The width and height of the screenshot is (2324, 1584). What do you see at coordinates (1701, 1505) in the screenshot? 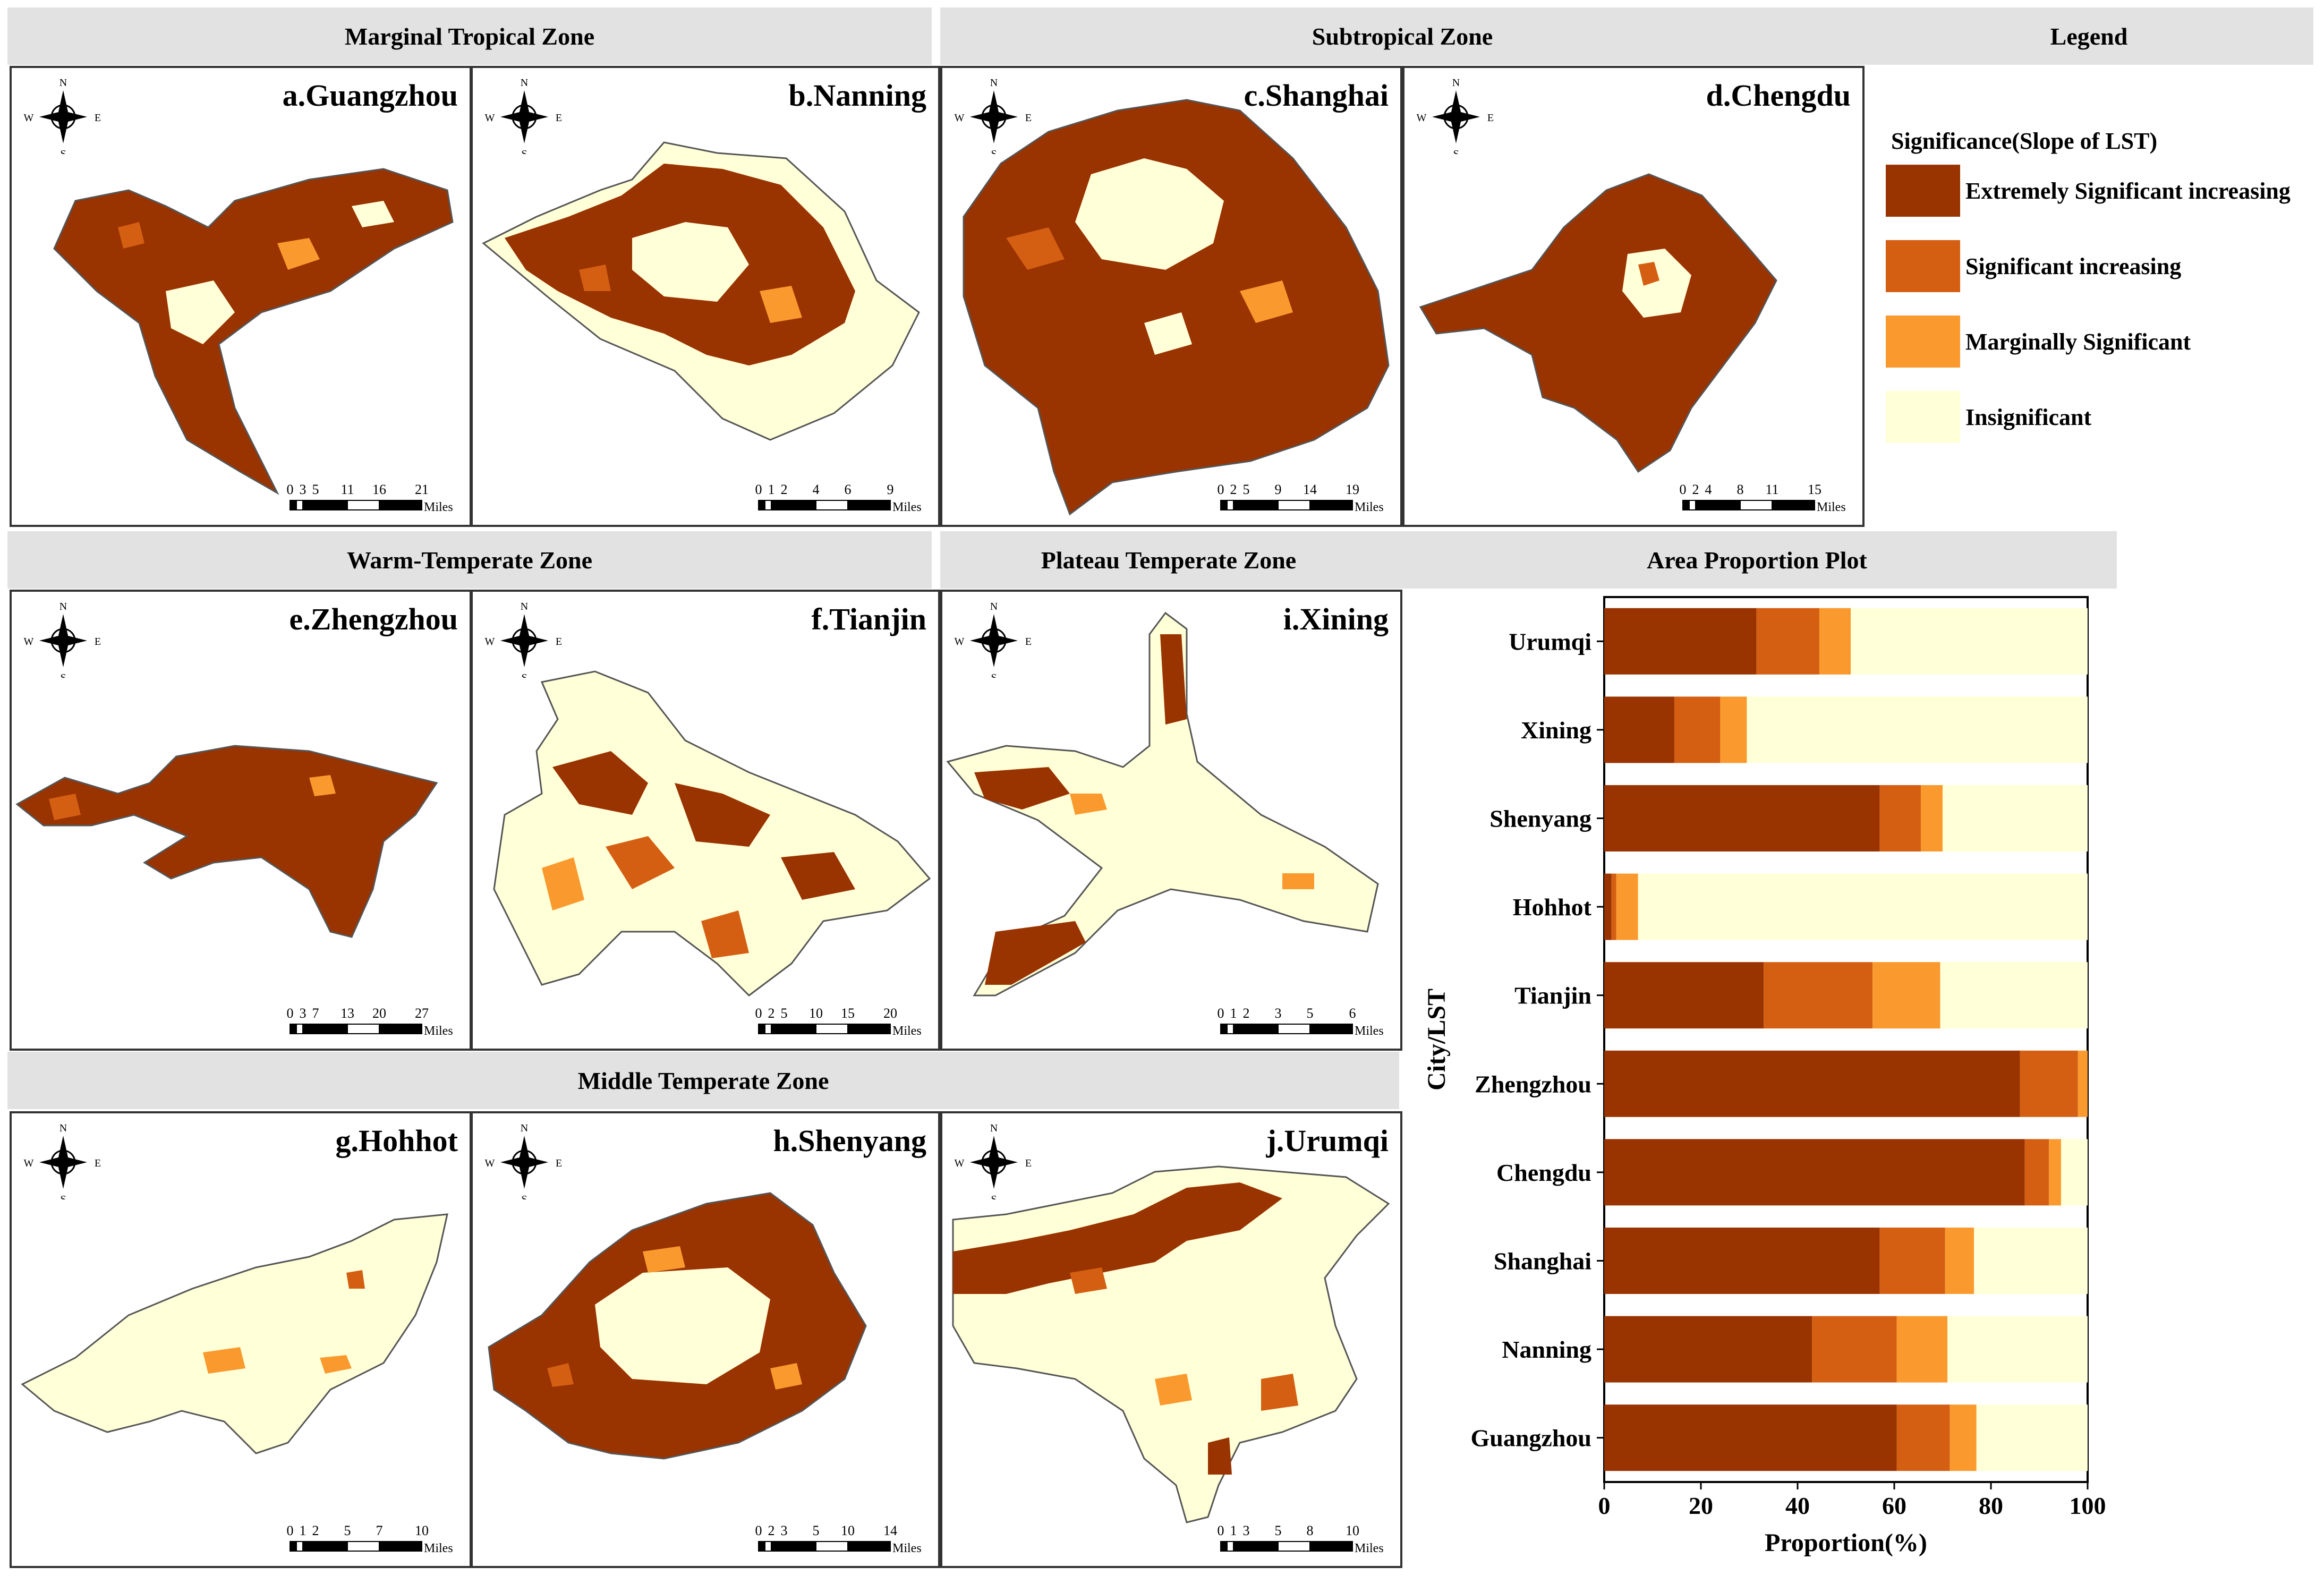
I see `x-tick-label: 20` at bounding box center [1701, 1505].